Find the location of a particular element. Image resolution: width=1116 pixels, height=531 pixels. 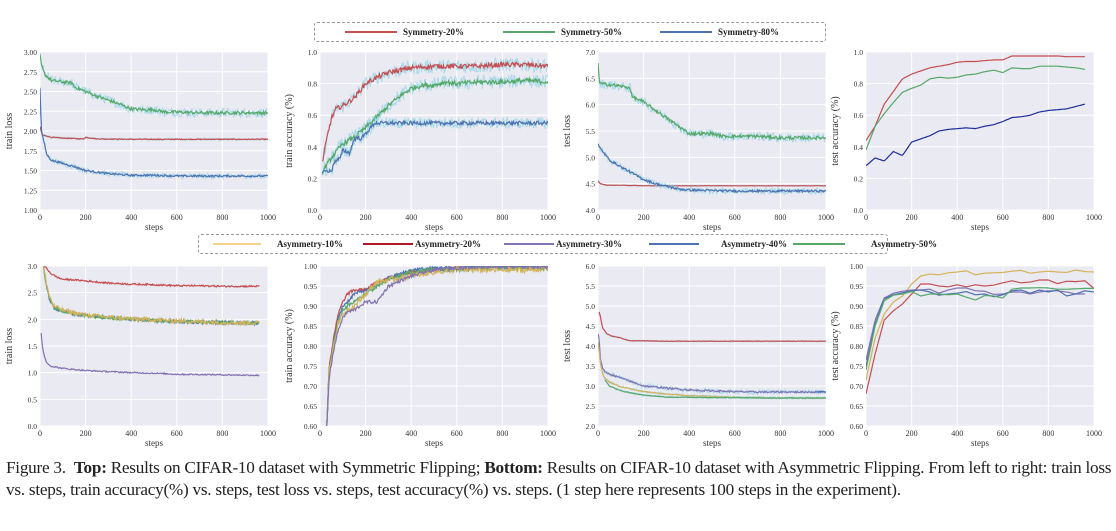

y-tick-label: 5.5 is located at coordinates (591, 131).